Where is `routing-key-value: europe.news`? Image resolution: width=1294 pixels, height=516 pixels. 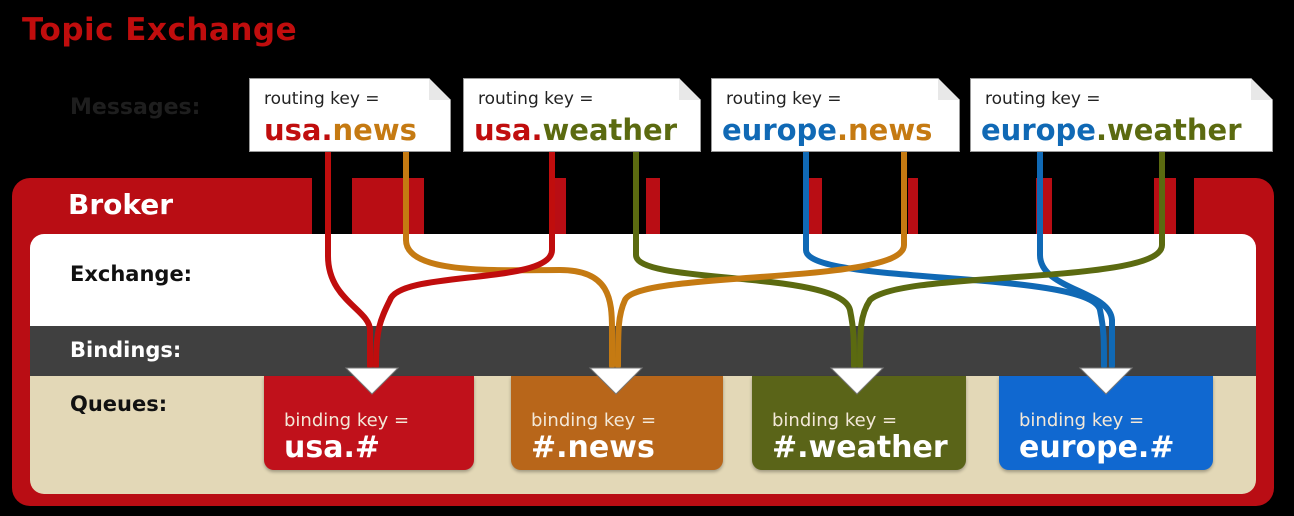 routing-key-value: europe.news is located at coordinates (827, 130).